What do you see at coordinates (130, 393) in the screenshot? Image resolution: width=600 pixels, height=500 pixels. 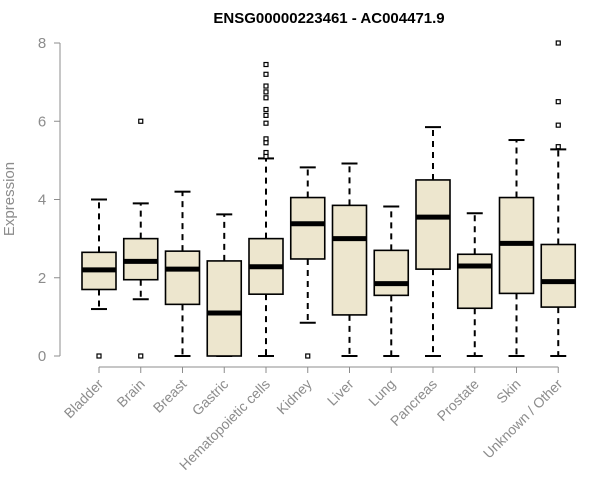 I see `x-tick-label: Brain` at bounding box center [130, 393].